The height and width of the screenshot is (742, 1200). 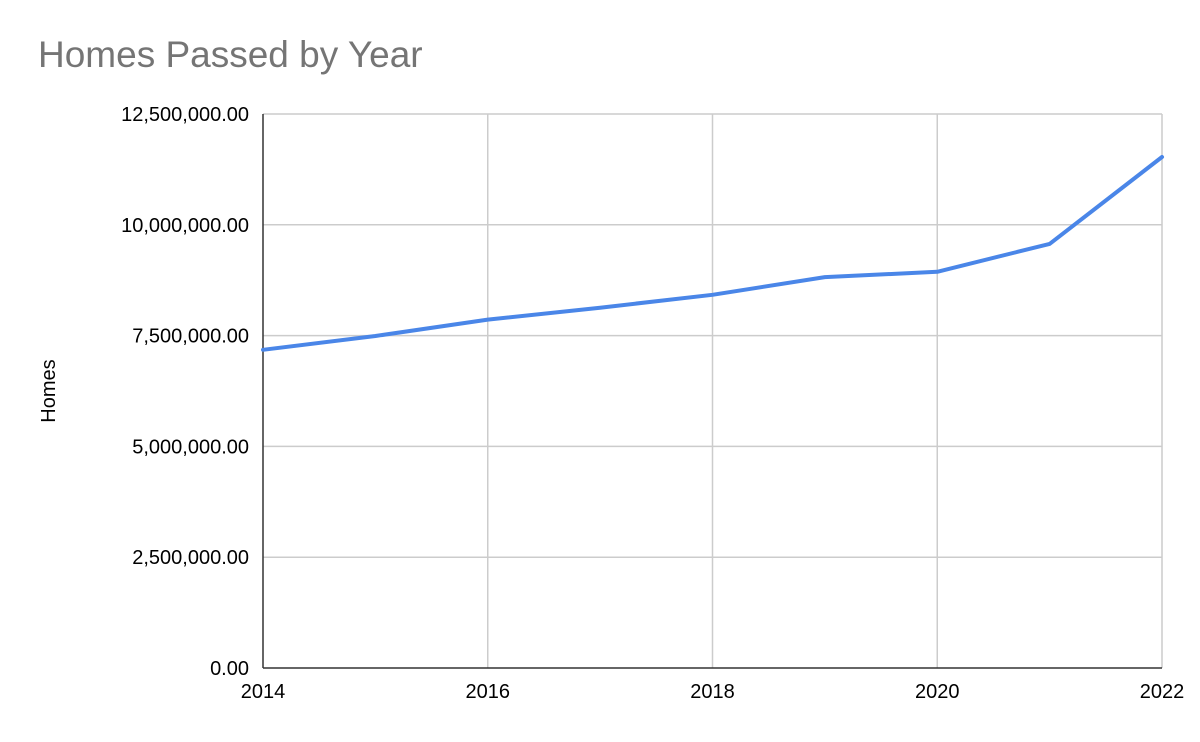 What do you see at coordinates (185, 226) in the screenshot?
I see `y-tick-label: 10,000,000.00` at bounding box center [185, 226].